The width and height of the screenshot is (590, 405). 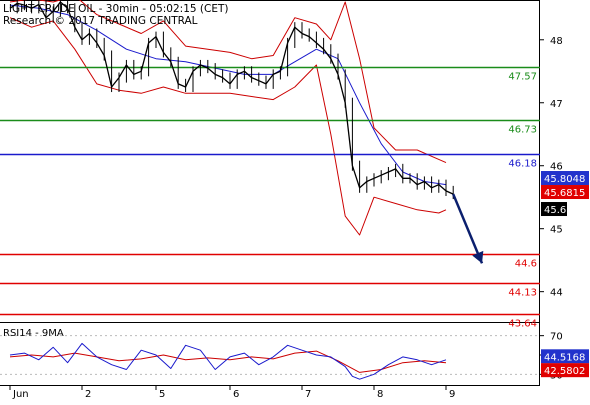 I want to click on axis-badge-label: 45.8048, so click(x=564, y=179).